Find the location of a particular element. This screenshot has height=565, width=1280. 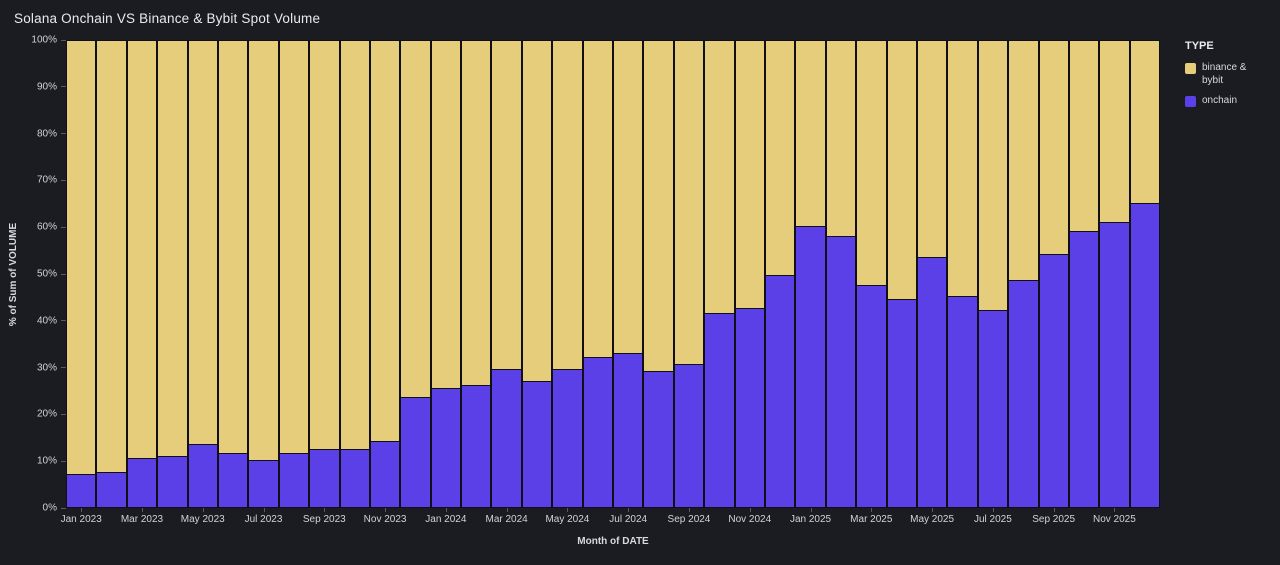

bar-aug-2025 is located at coordinates (1023, 274).